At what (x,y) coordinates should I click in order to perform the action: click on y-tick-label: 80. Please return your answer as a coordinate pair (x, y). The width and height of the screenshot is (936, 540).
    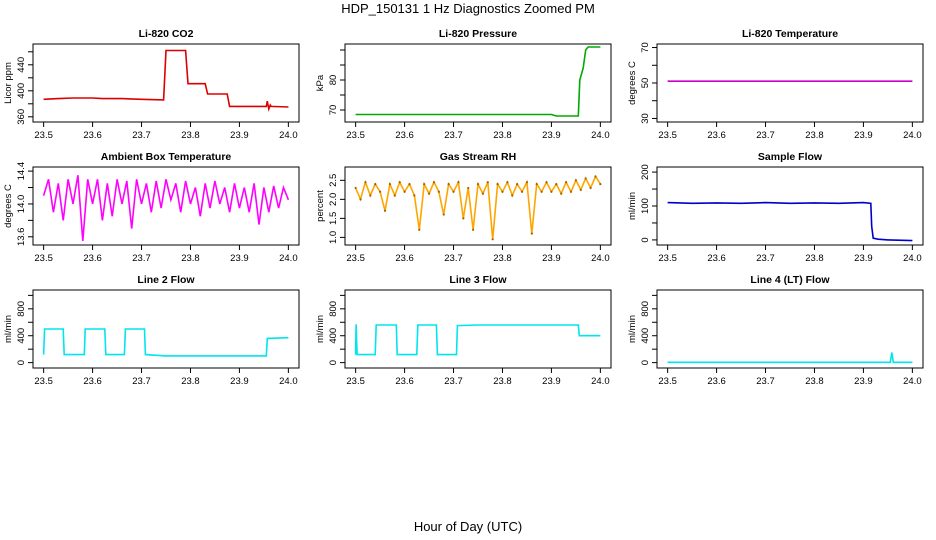
    Looking at the image, I should click on (333, 80).